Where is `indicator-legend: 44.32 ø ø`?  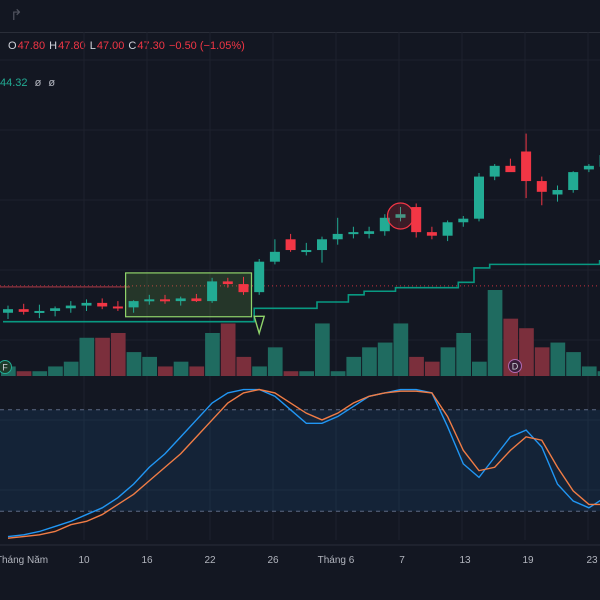 indicator-legend: 44.32 ø ø is located at coordinates (27, 83).